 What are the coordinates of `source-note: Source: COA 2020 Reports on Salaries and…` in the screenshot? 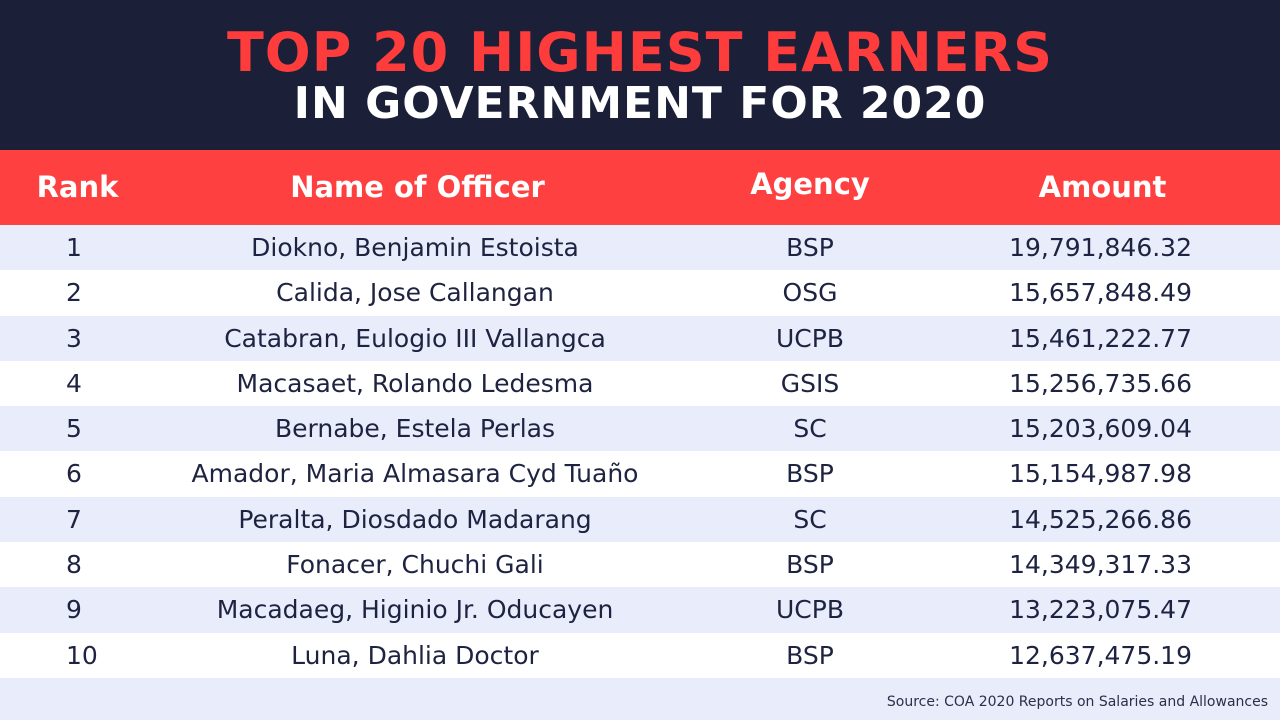 It's located at (1077, 702).